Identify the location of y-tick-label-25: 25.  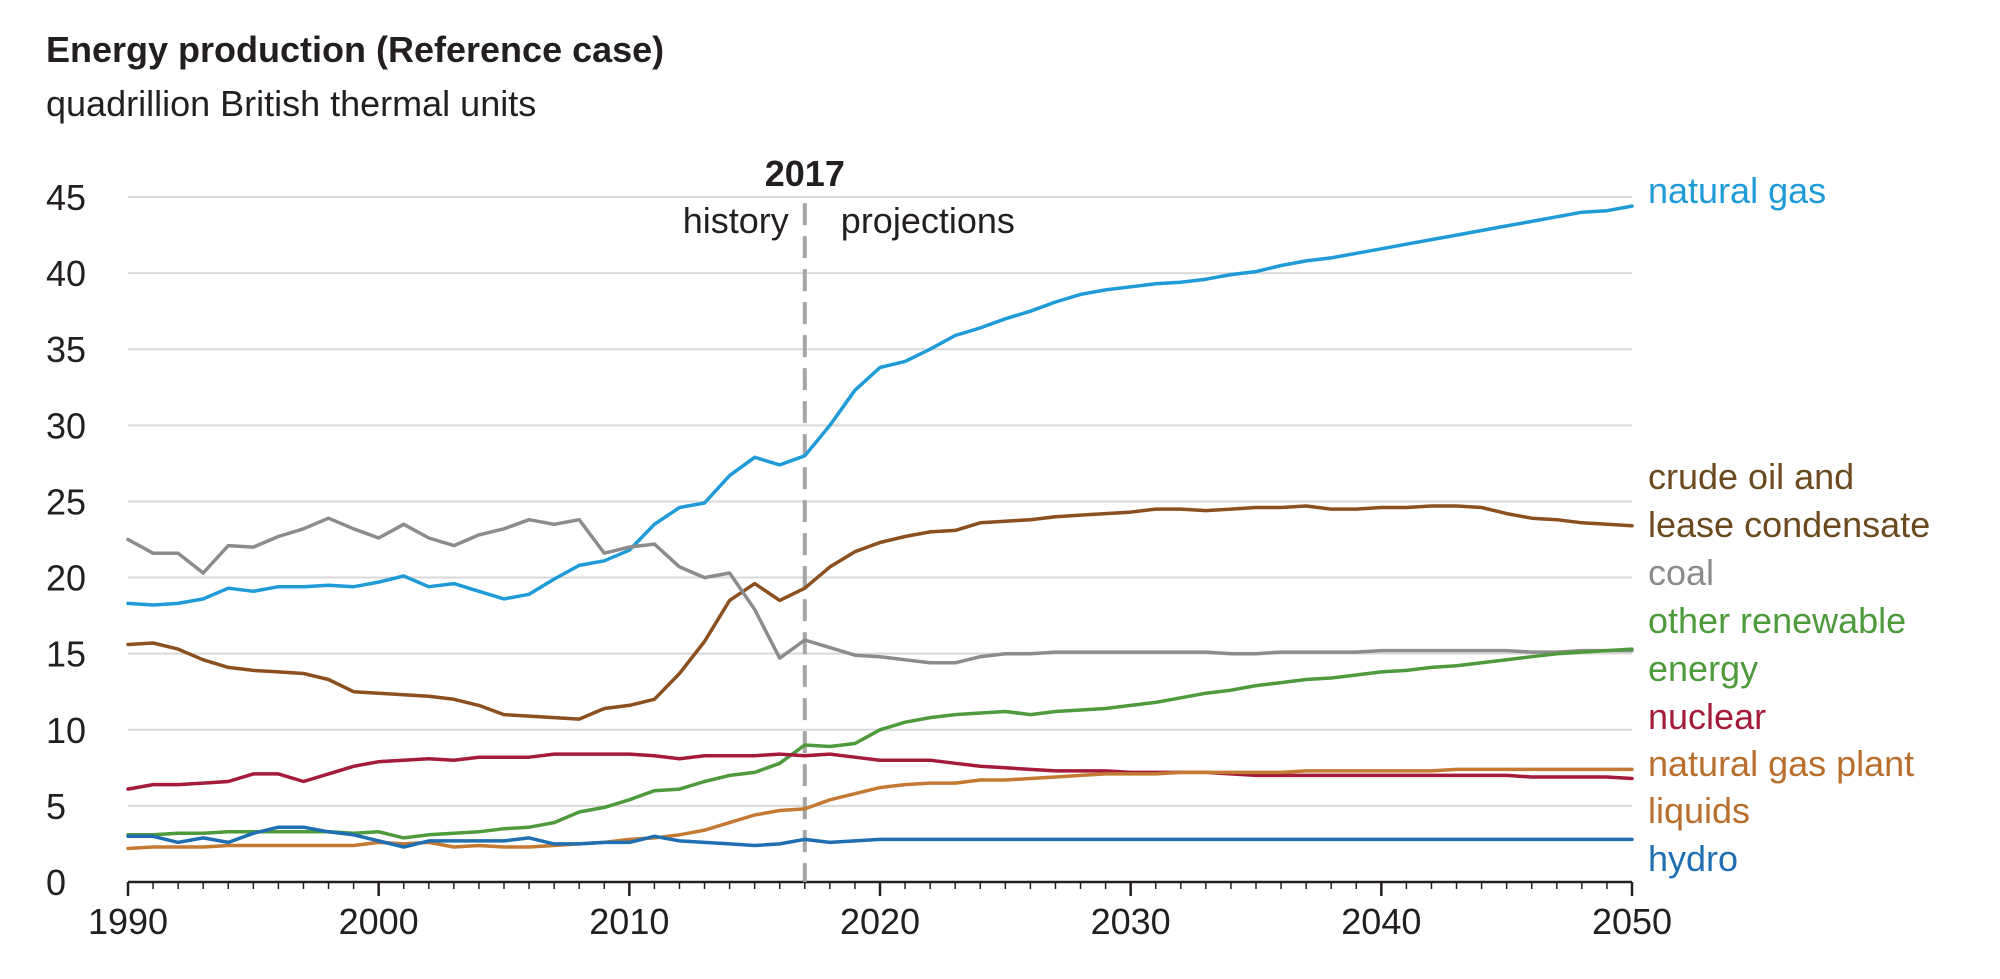
(66, 501).